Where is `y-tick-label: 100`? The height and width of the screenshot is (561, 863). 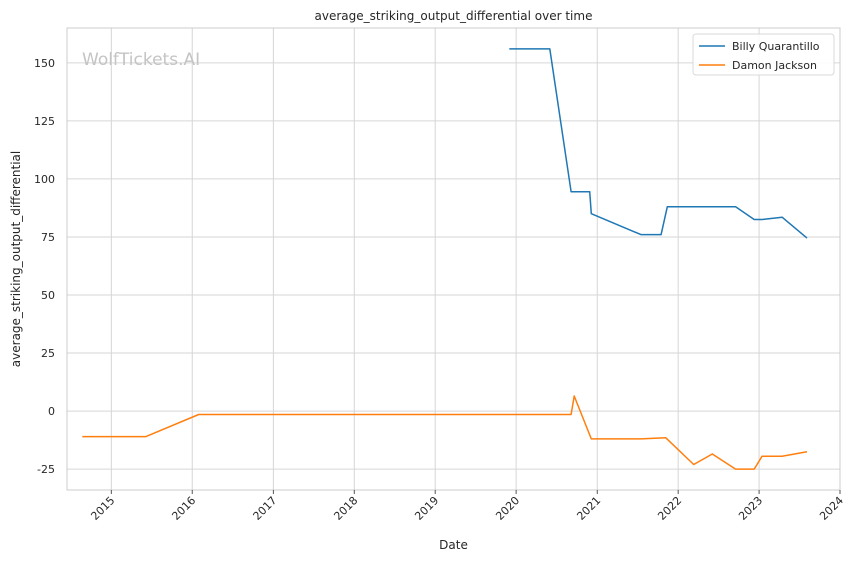 y-tick-label: 100 is located at coordinates (44, 179).